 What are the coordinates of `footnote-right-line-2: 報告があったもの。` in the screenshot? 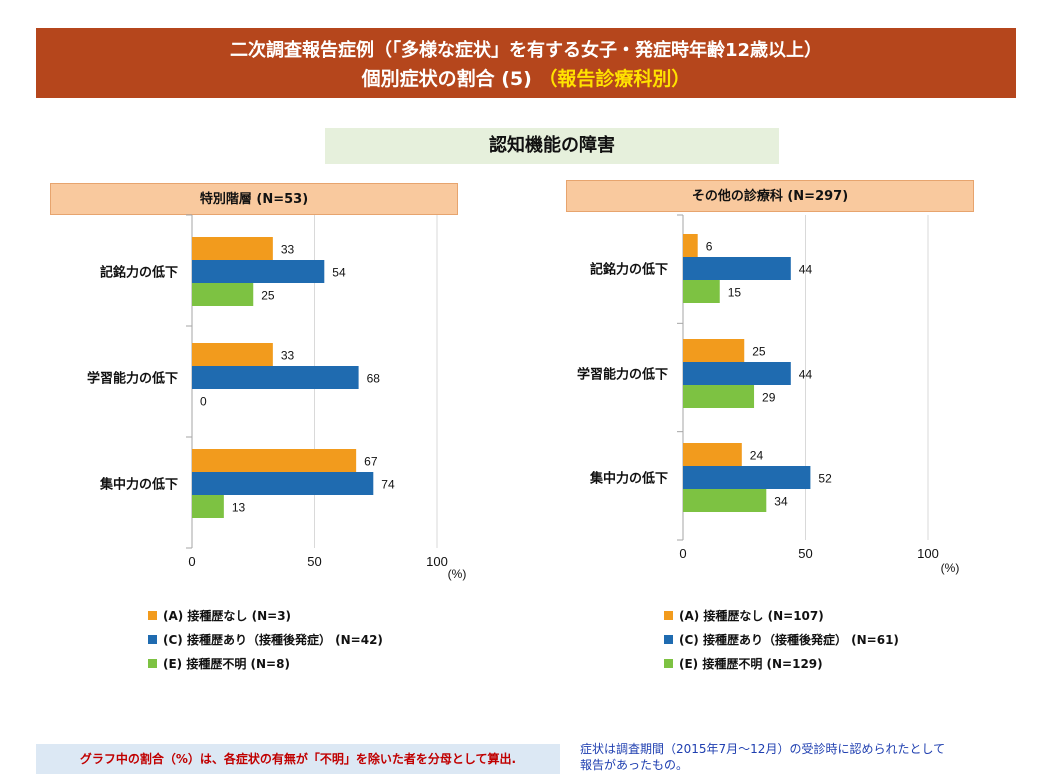 It's located at (634, 765).